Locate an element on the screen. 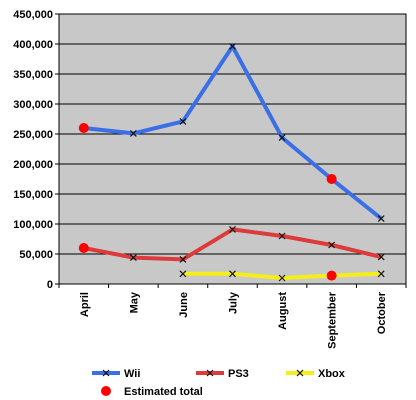 The width and height of the screenshot is (416, 400). y-tick-label: 150,000 is located at coordinates (33, 195).